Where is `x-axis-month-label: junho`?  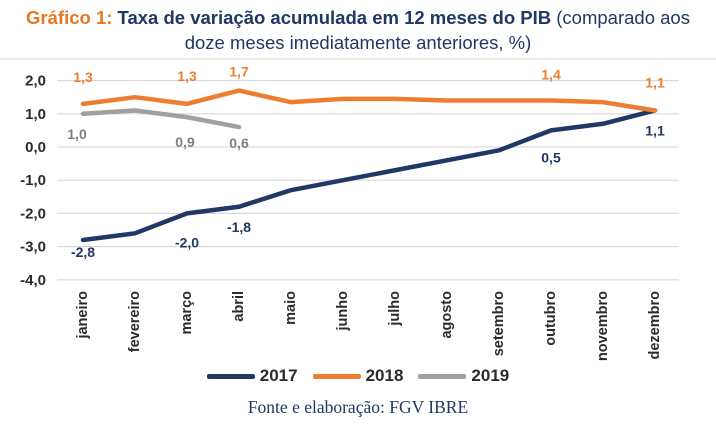 x-axis-month-label: junho is located at coordinates (343, 311).